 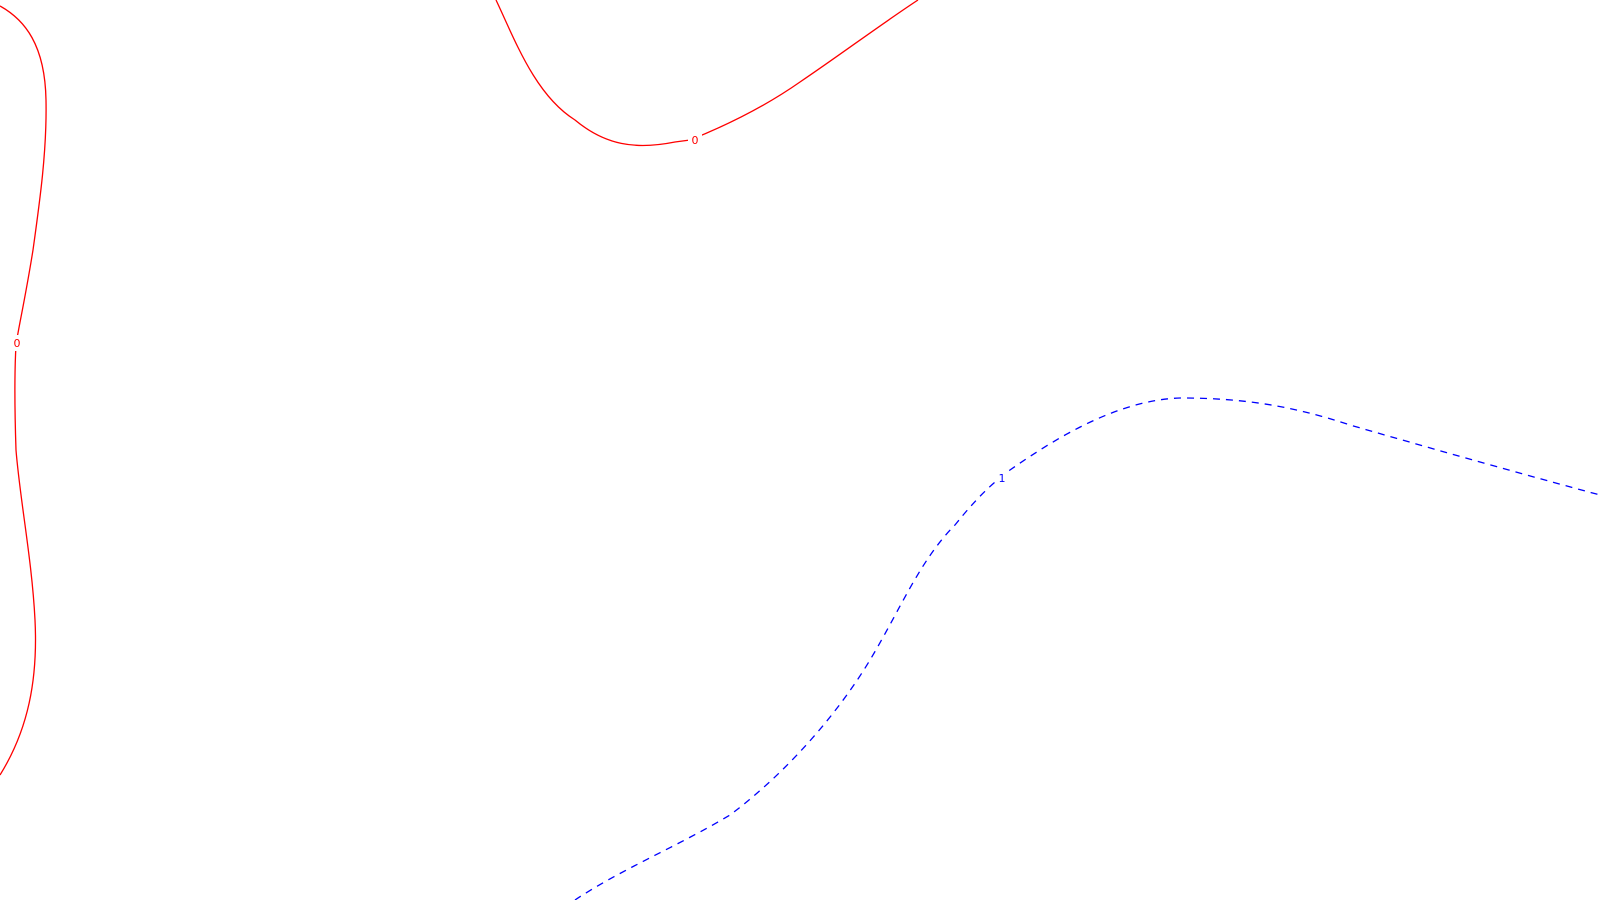 I want to click on contour-0-left: 0, so click(x=23, y=390).